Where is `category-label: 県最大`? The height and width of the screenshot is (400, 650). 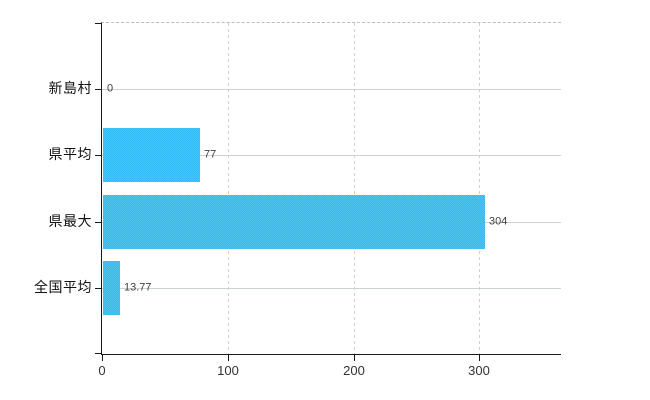 category-label: 県最大 is located at coordinates (70, 221).